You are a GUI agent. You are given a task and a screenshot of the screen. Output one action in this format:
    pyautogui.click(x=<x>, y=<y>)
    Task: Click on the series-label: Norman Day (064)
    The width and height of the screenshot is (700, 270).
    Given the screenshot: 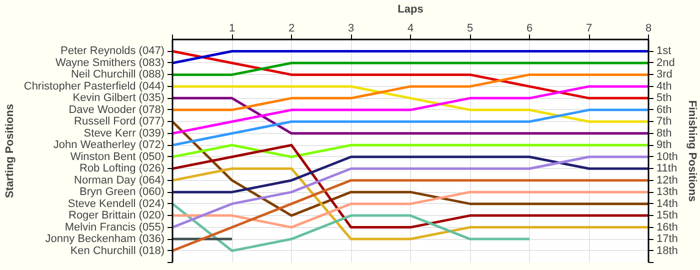 What is the action you would take?
    pyautogui.click(x=119, y=180)
    